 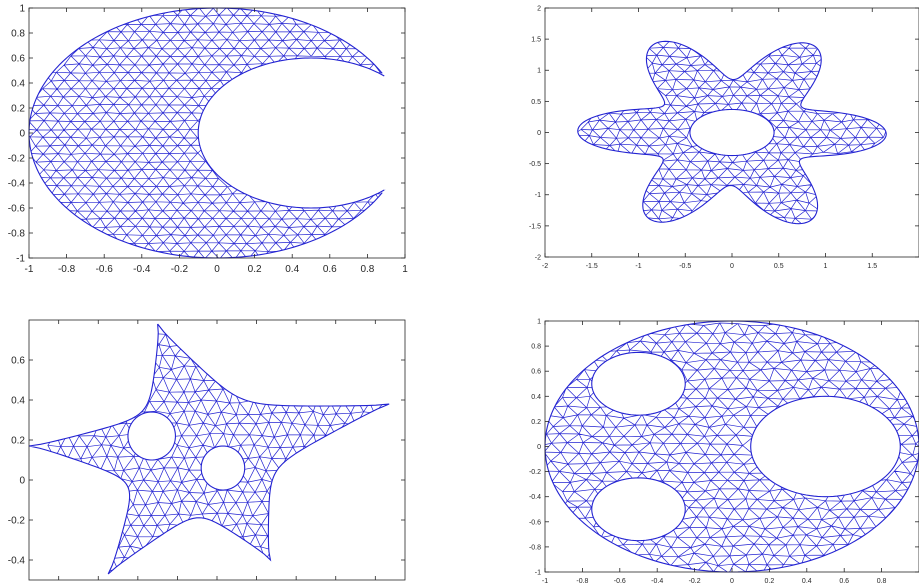 I want to click on y-tick-label: 2, so click(x=539, y=8).